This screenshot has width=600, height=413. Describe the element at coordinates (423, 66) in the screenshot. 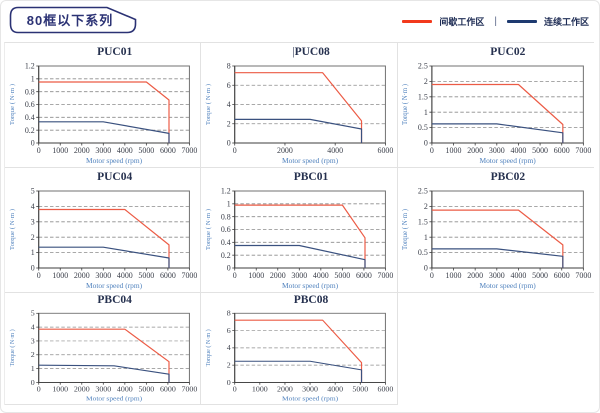

I see `svg-text: 2.5` at that location.